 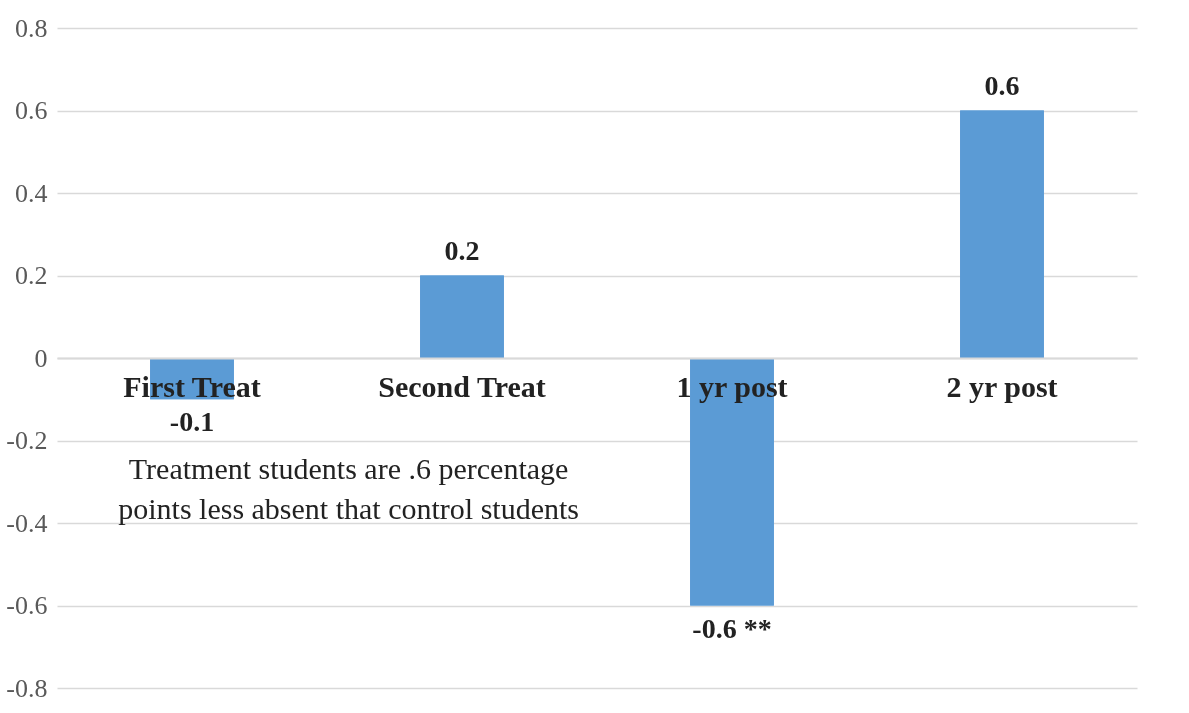 I want to click on data-label: 0.6, so click(x=1002, y=85).